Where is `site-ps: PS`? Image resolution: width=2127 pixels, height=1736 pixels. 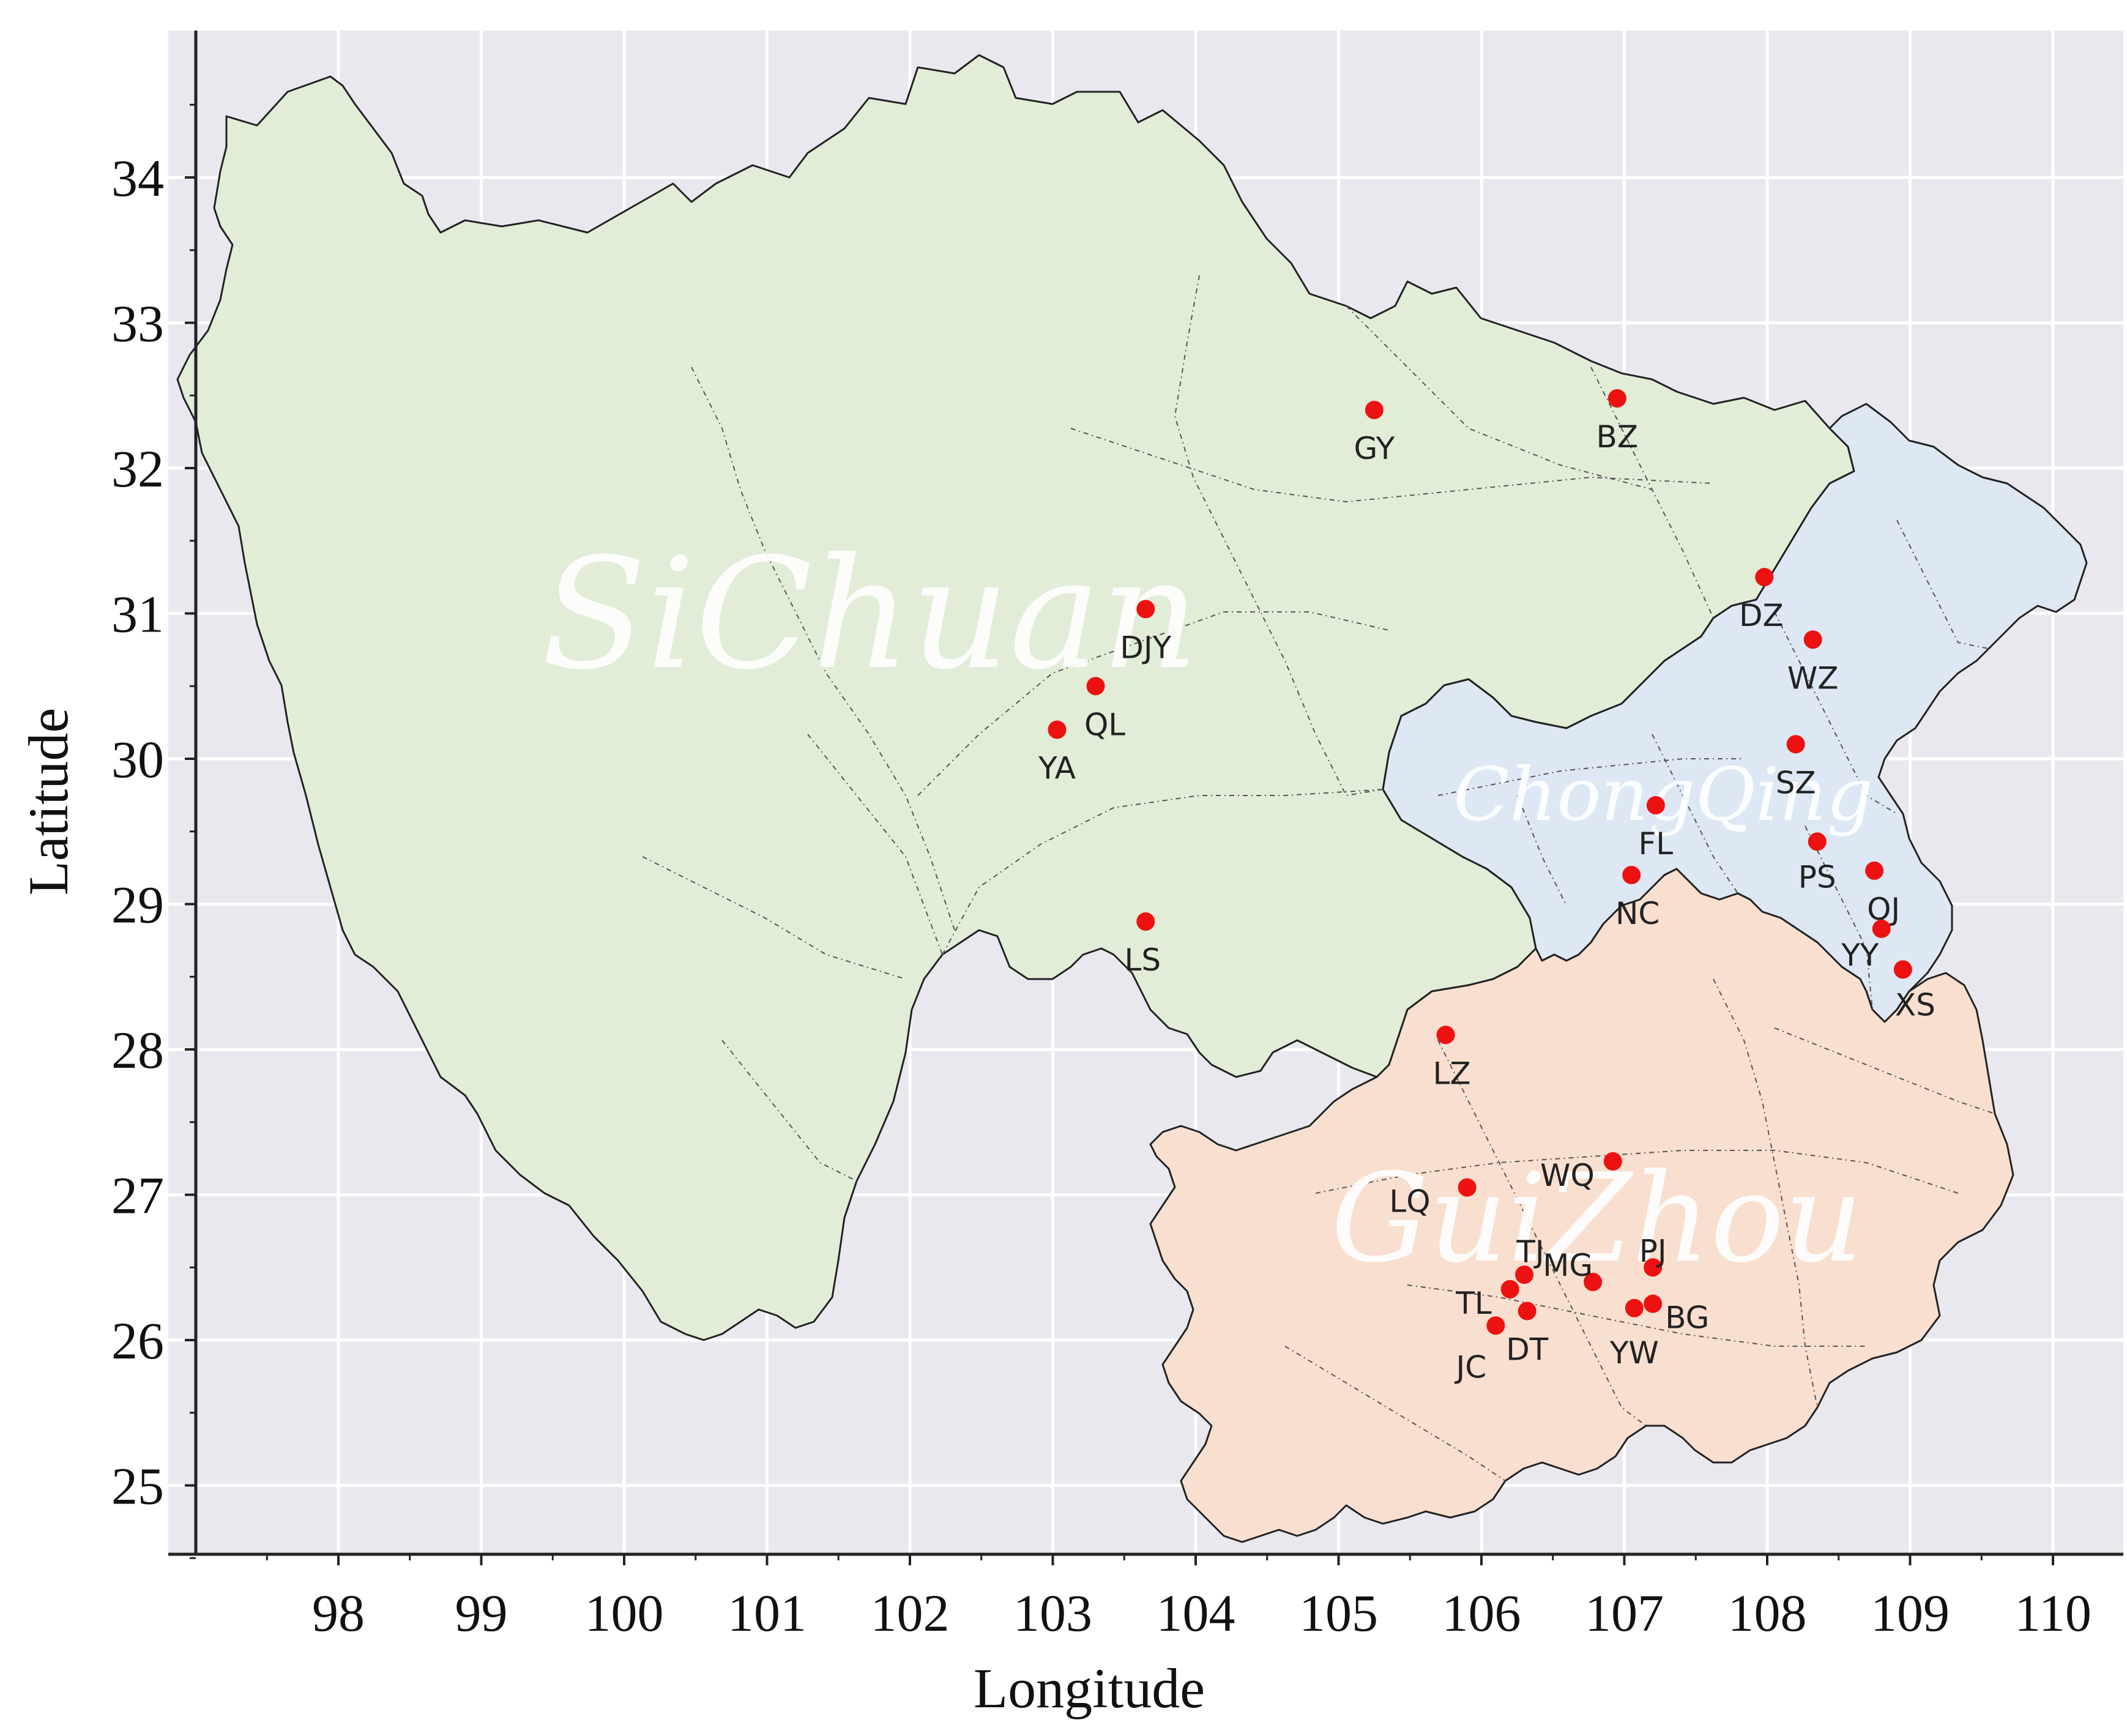
site-ps: PS is located at coordinates (1817, 863).